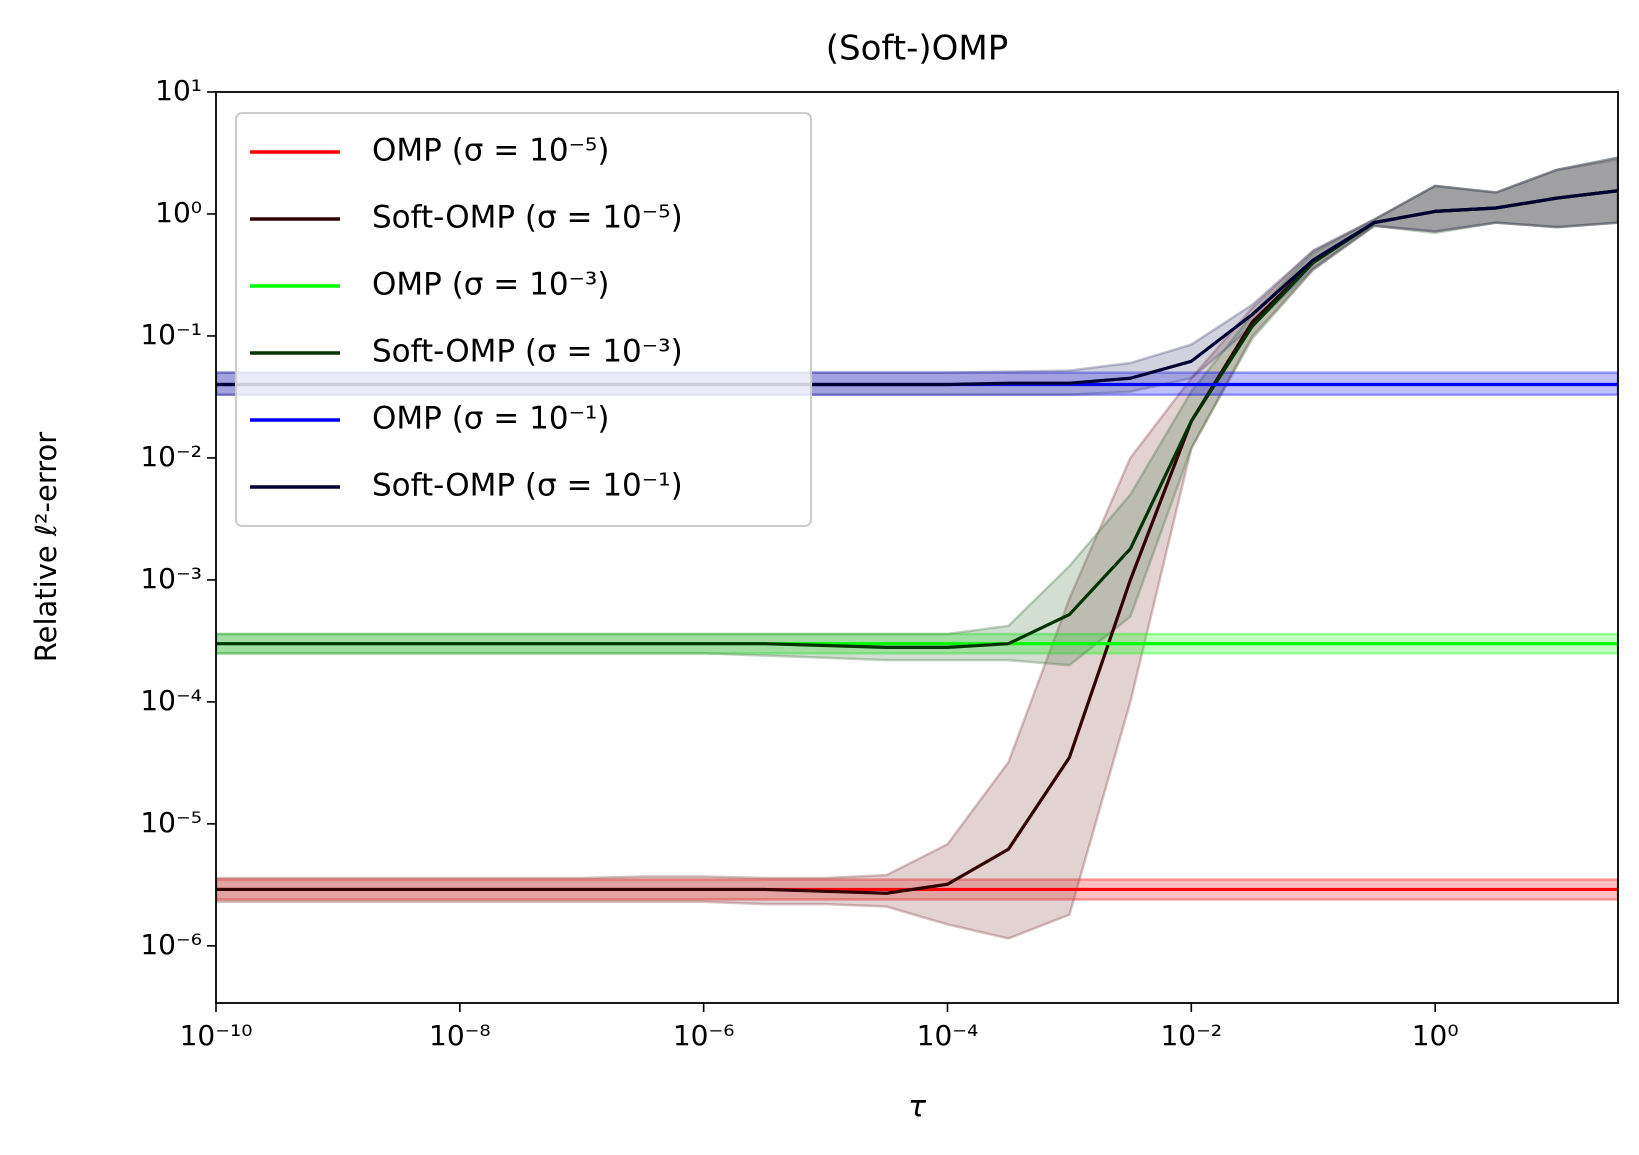  I want to click on legend-label: Soft-OMP (σ = 10⁻¹), so click(527, 486).